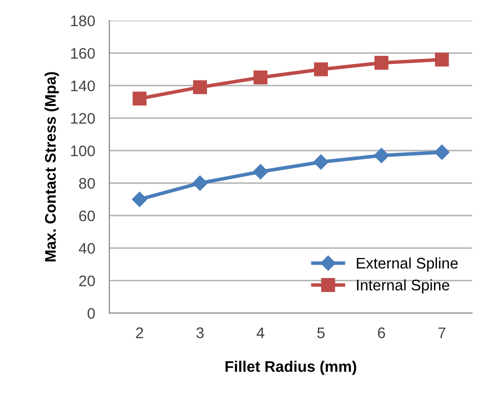 This screenshot has width=497, height=412. What do you see at coordinates (86, 248) in the screenshot?
I see `y-tick-label: 40` at bounding box center [86, 248].